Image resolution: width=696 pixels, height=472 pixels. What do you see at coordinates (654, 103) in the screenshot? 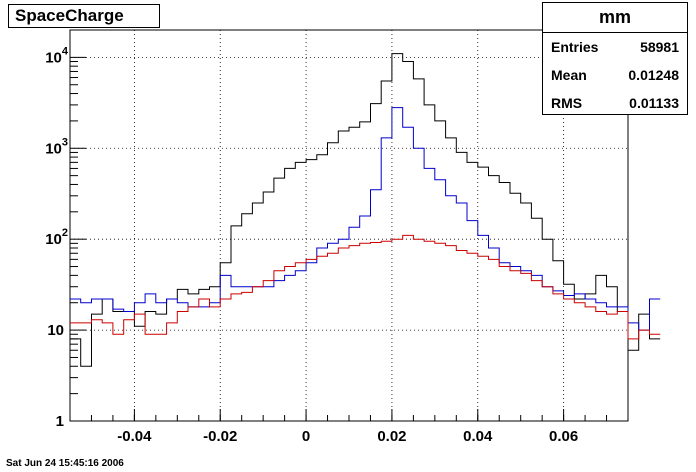
I see `stats-value: 0.01133` at bounding box center [654, 103].